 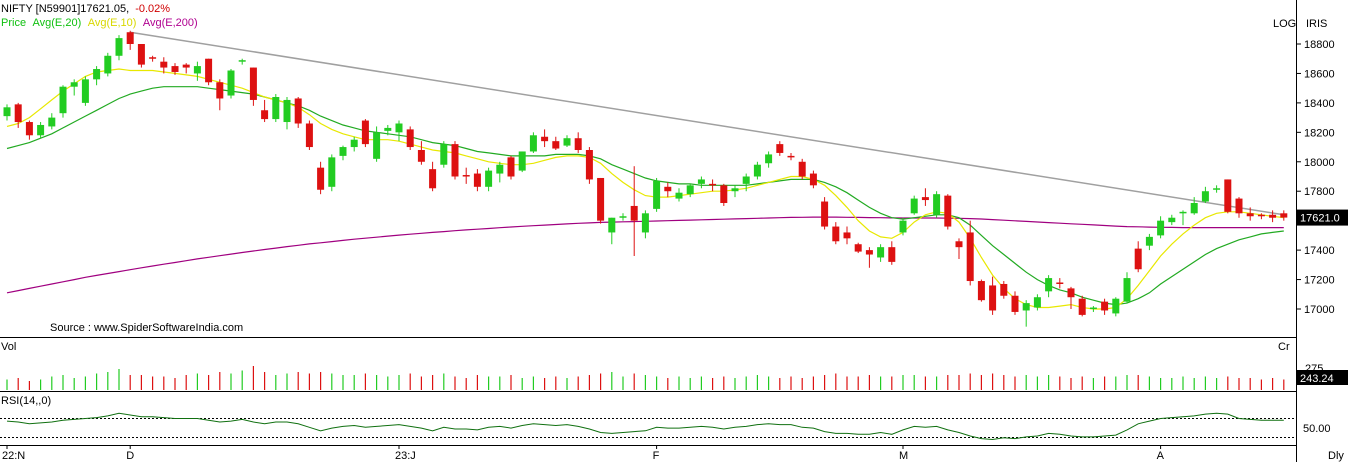 What do you see at coordinates (1319, 133) in the screenshot?
I see `price-tick-label: 18200` at bounding box center [1319, 133].